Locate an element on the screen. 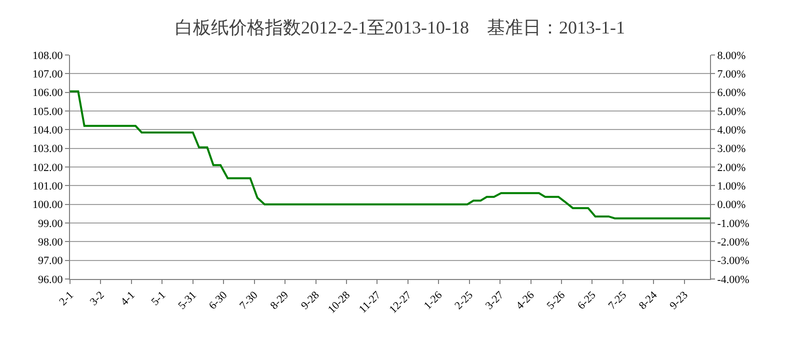  y2-tick-label: -2.00% is located at coordinates (733, 242).